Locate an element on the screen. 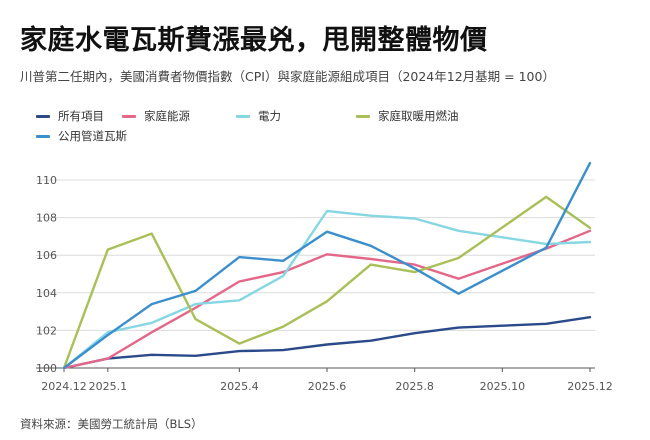 This screenshot has height=440, width=650. legend-swatch-all-items is located at coordinates (43, 116).